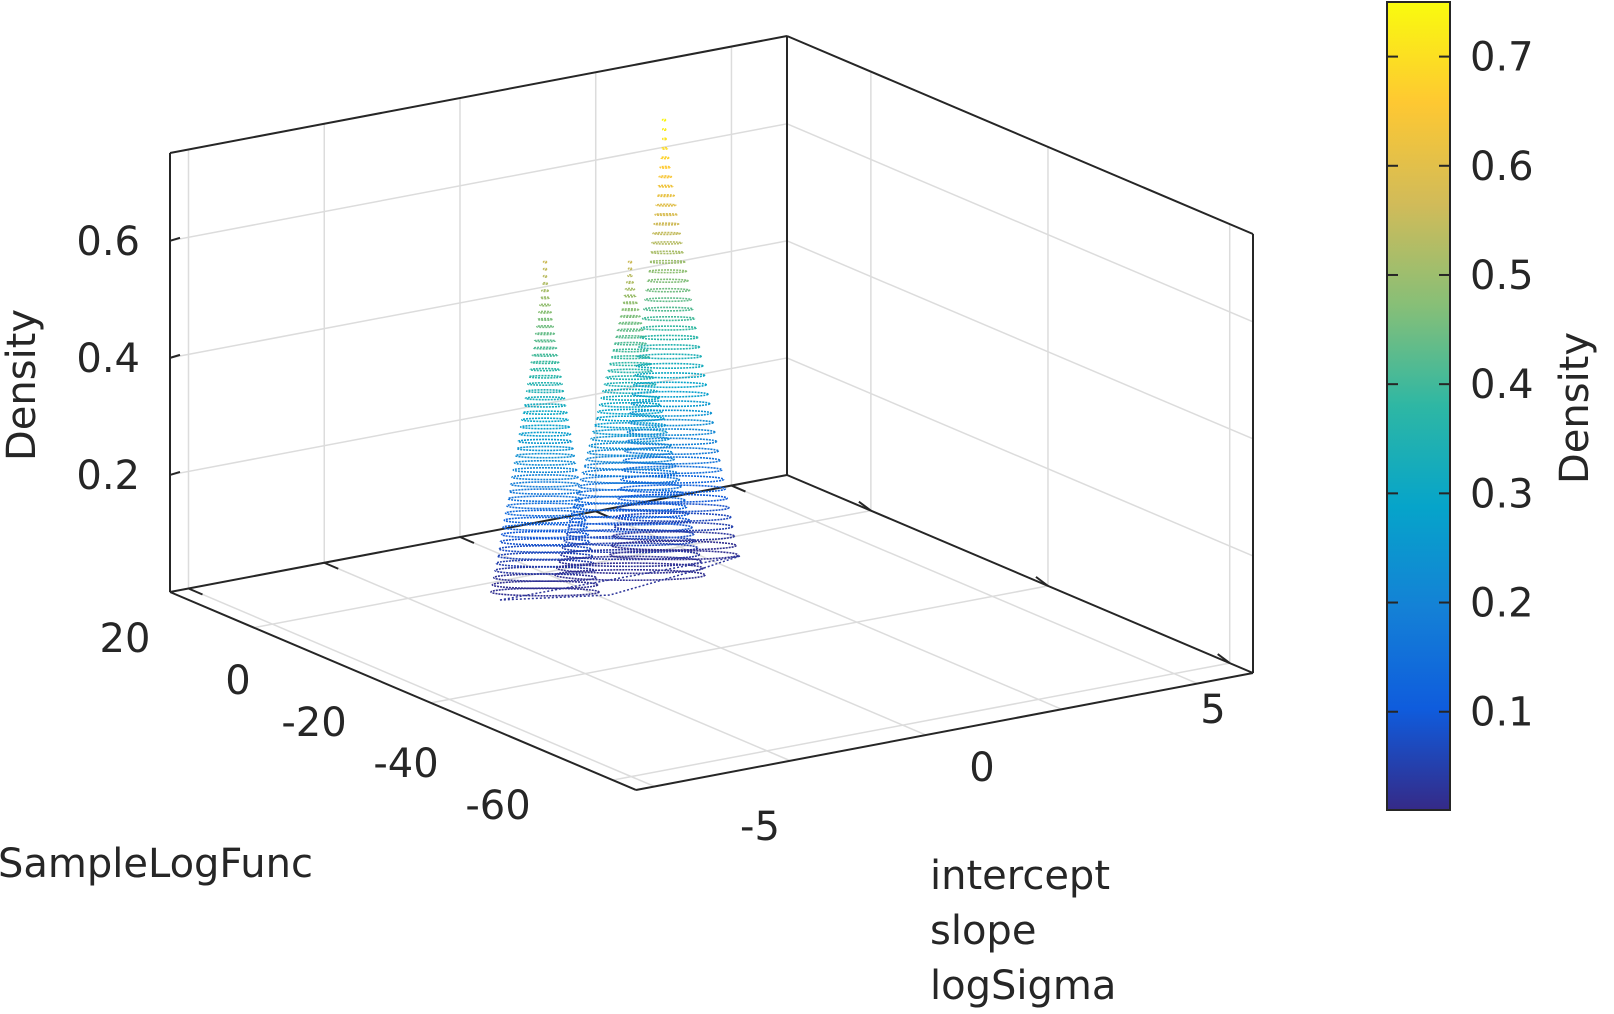 The width and height of the screenshot is (1614, 1014). Describe the element at coordinates (237, 681) in the screenshot. I see `x-tick-label: 0` at that location.